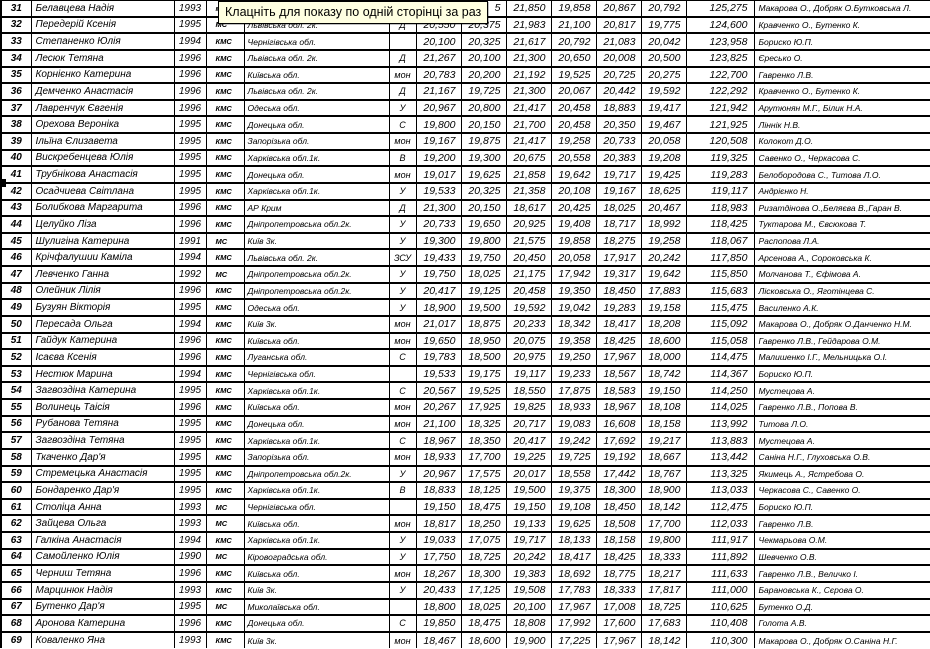  What do you see at coordinates (528, 639) in the screenshot?
I see `score-cell-3: 19,900` at bounding box center [528, 639].